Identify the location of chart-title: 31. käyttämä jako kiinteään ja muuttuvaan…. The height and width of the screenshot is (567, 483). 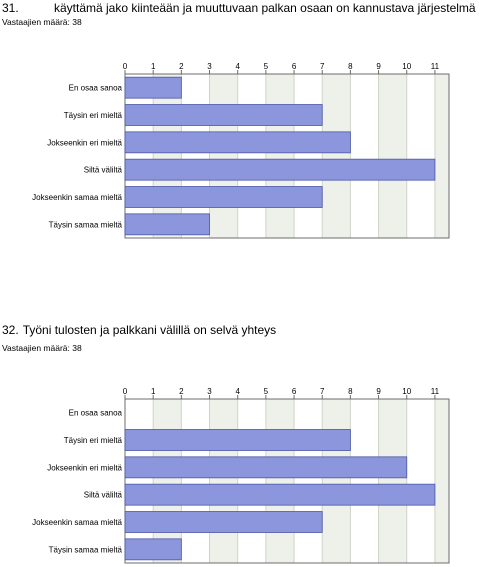
(239, 8).